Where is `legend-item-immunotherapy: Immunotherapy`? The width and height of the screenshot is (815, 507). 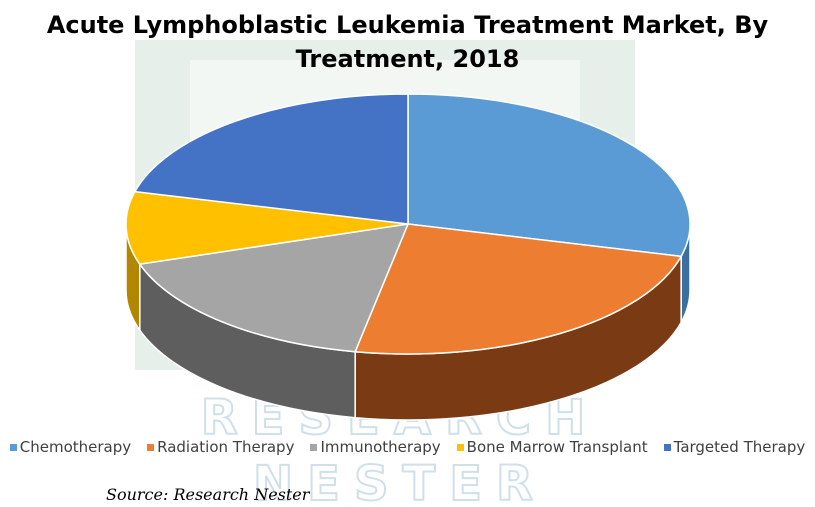 legend-item-immunotherapy: Immunotherapy is located at coordinates (375, 447).